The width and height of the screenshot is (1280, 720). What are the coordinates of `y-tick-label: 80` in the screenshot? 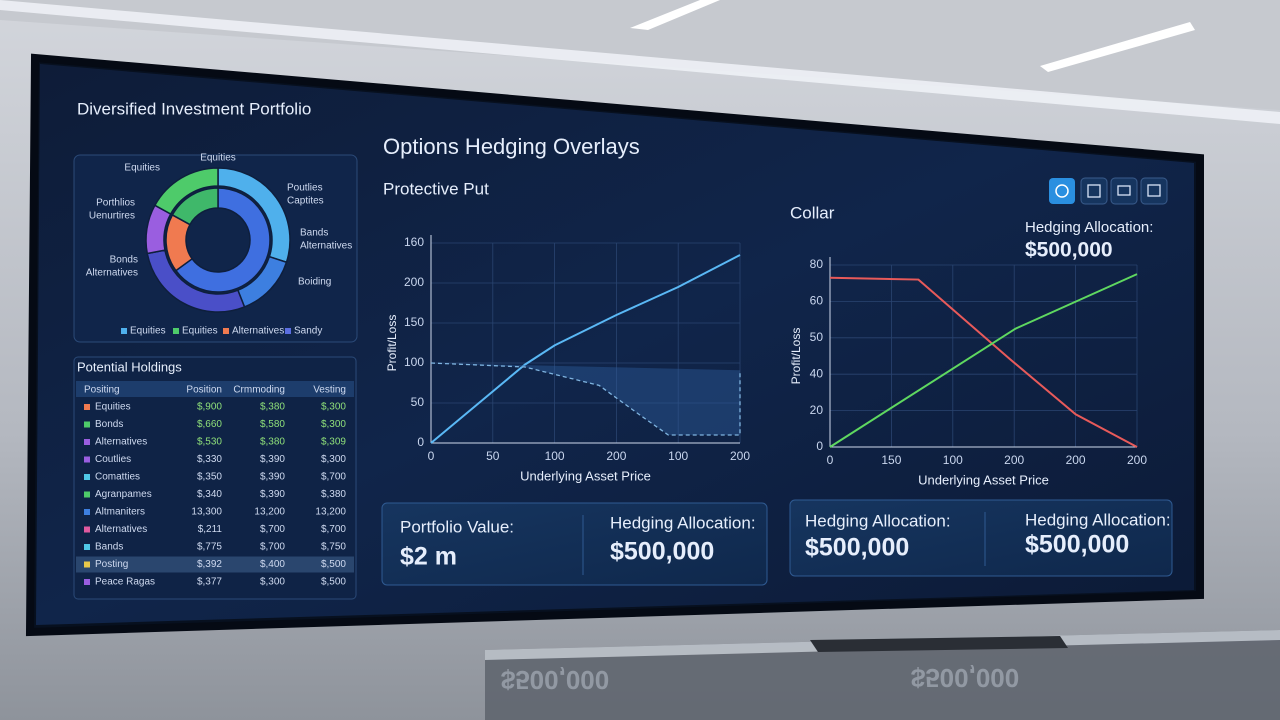 It's located at (817, 264).